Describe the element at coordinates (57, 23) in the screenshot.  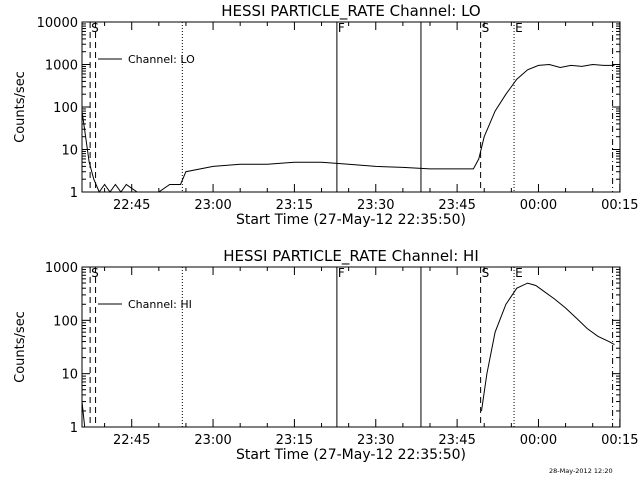
I see `y-tick-label: 10000` at that location.